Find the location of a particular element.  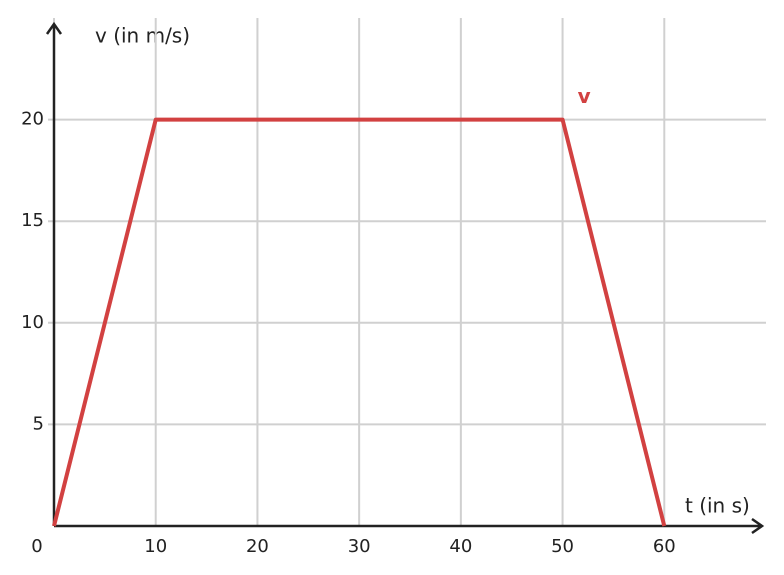

y-axis is located at coordinates (54, 273).